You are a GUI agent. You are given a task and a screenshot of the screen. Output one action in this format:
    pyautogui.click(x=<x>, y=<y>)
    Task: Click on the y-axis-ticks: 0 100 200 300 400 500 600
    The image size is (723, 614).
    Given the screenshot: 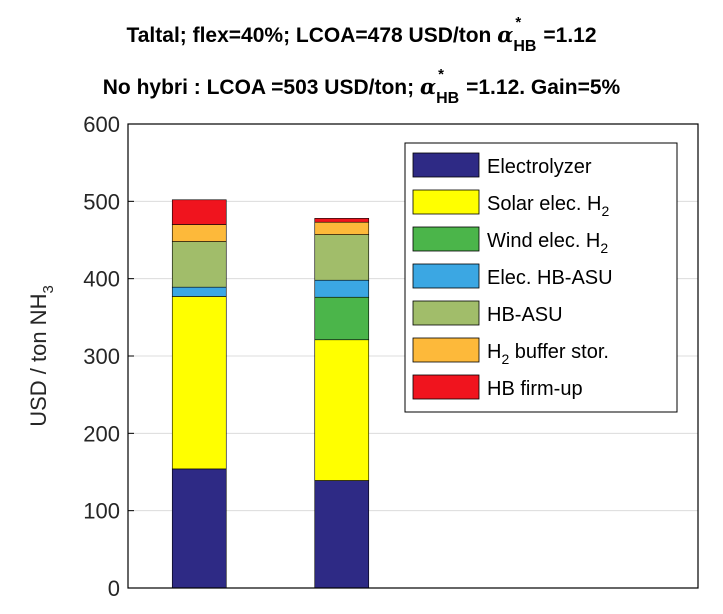 What is the action you would take?
    pyautogui.click(x=108, y=356)
    